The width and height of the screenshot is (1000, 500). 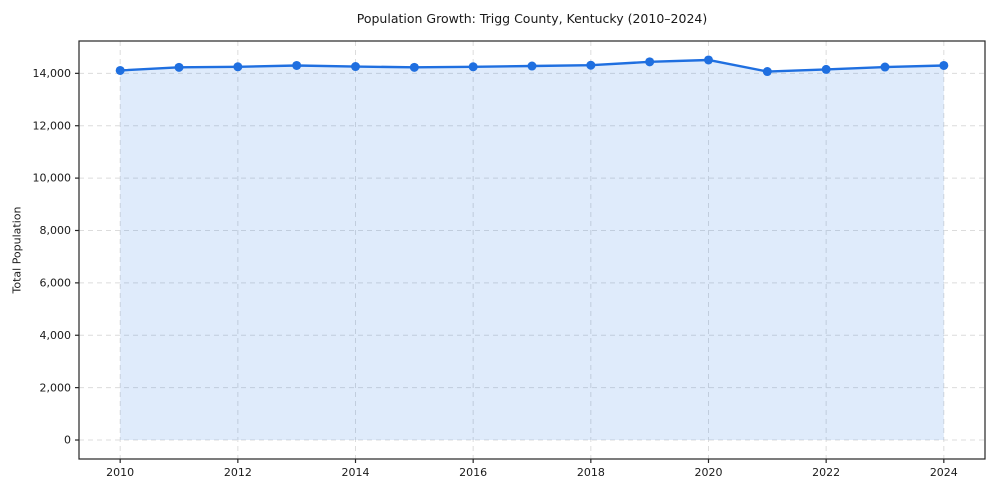 What do you see at coordinates (52, 73) in the screenshot?
I see `y-tick-label: 14,000` at bounding box center [52, 73].